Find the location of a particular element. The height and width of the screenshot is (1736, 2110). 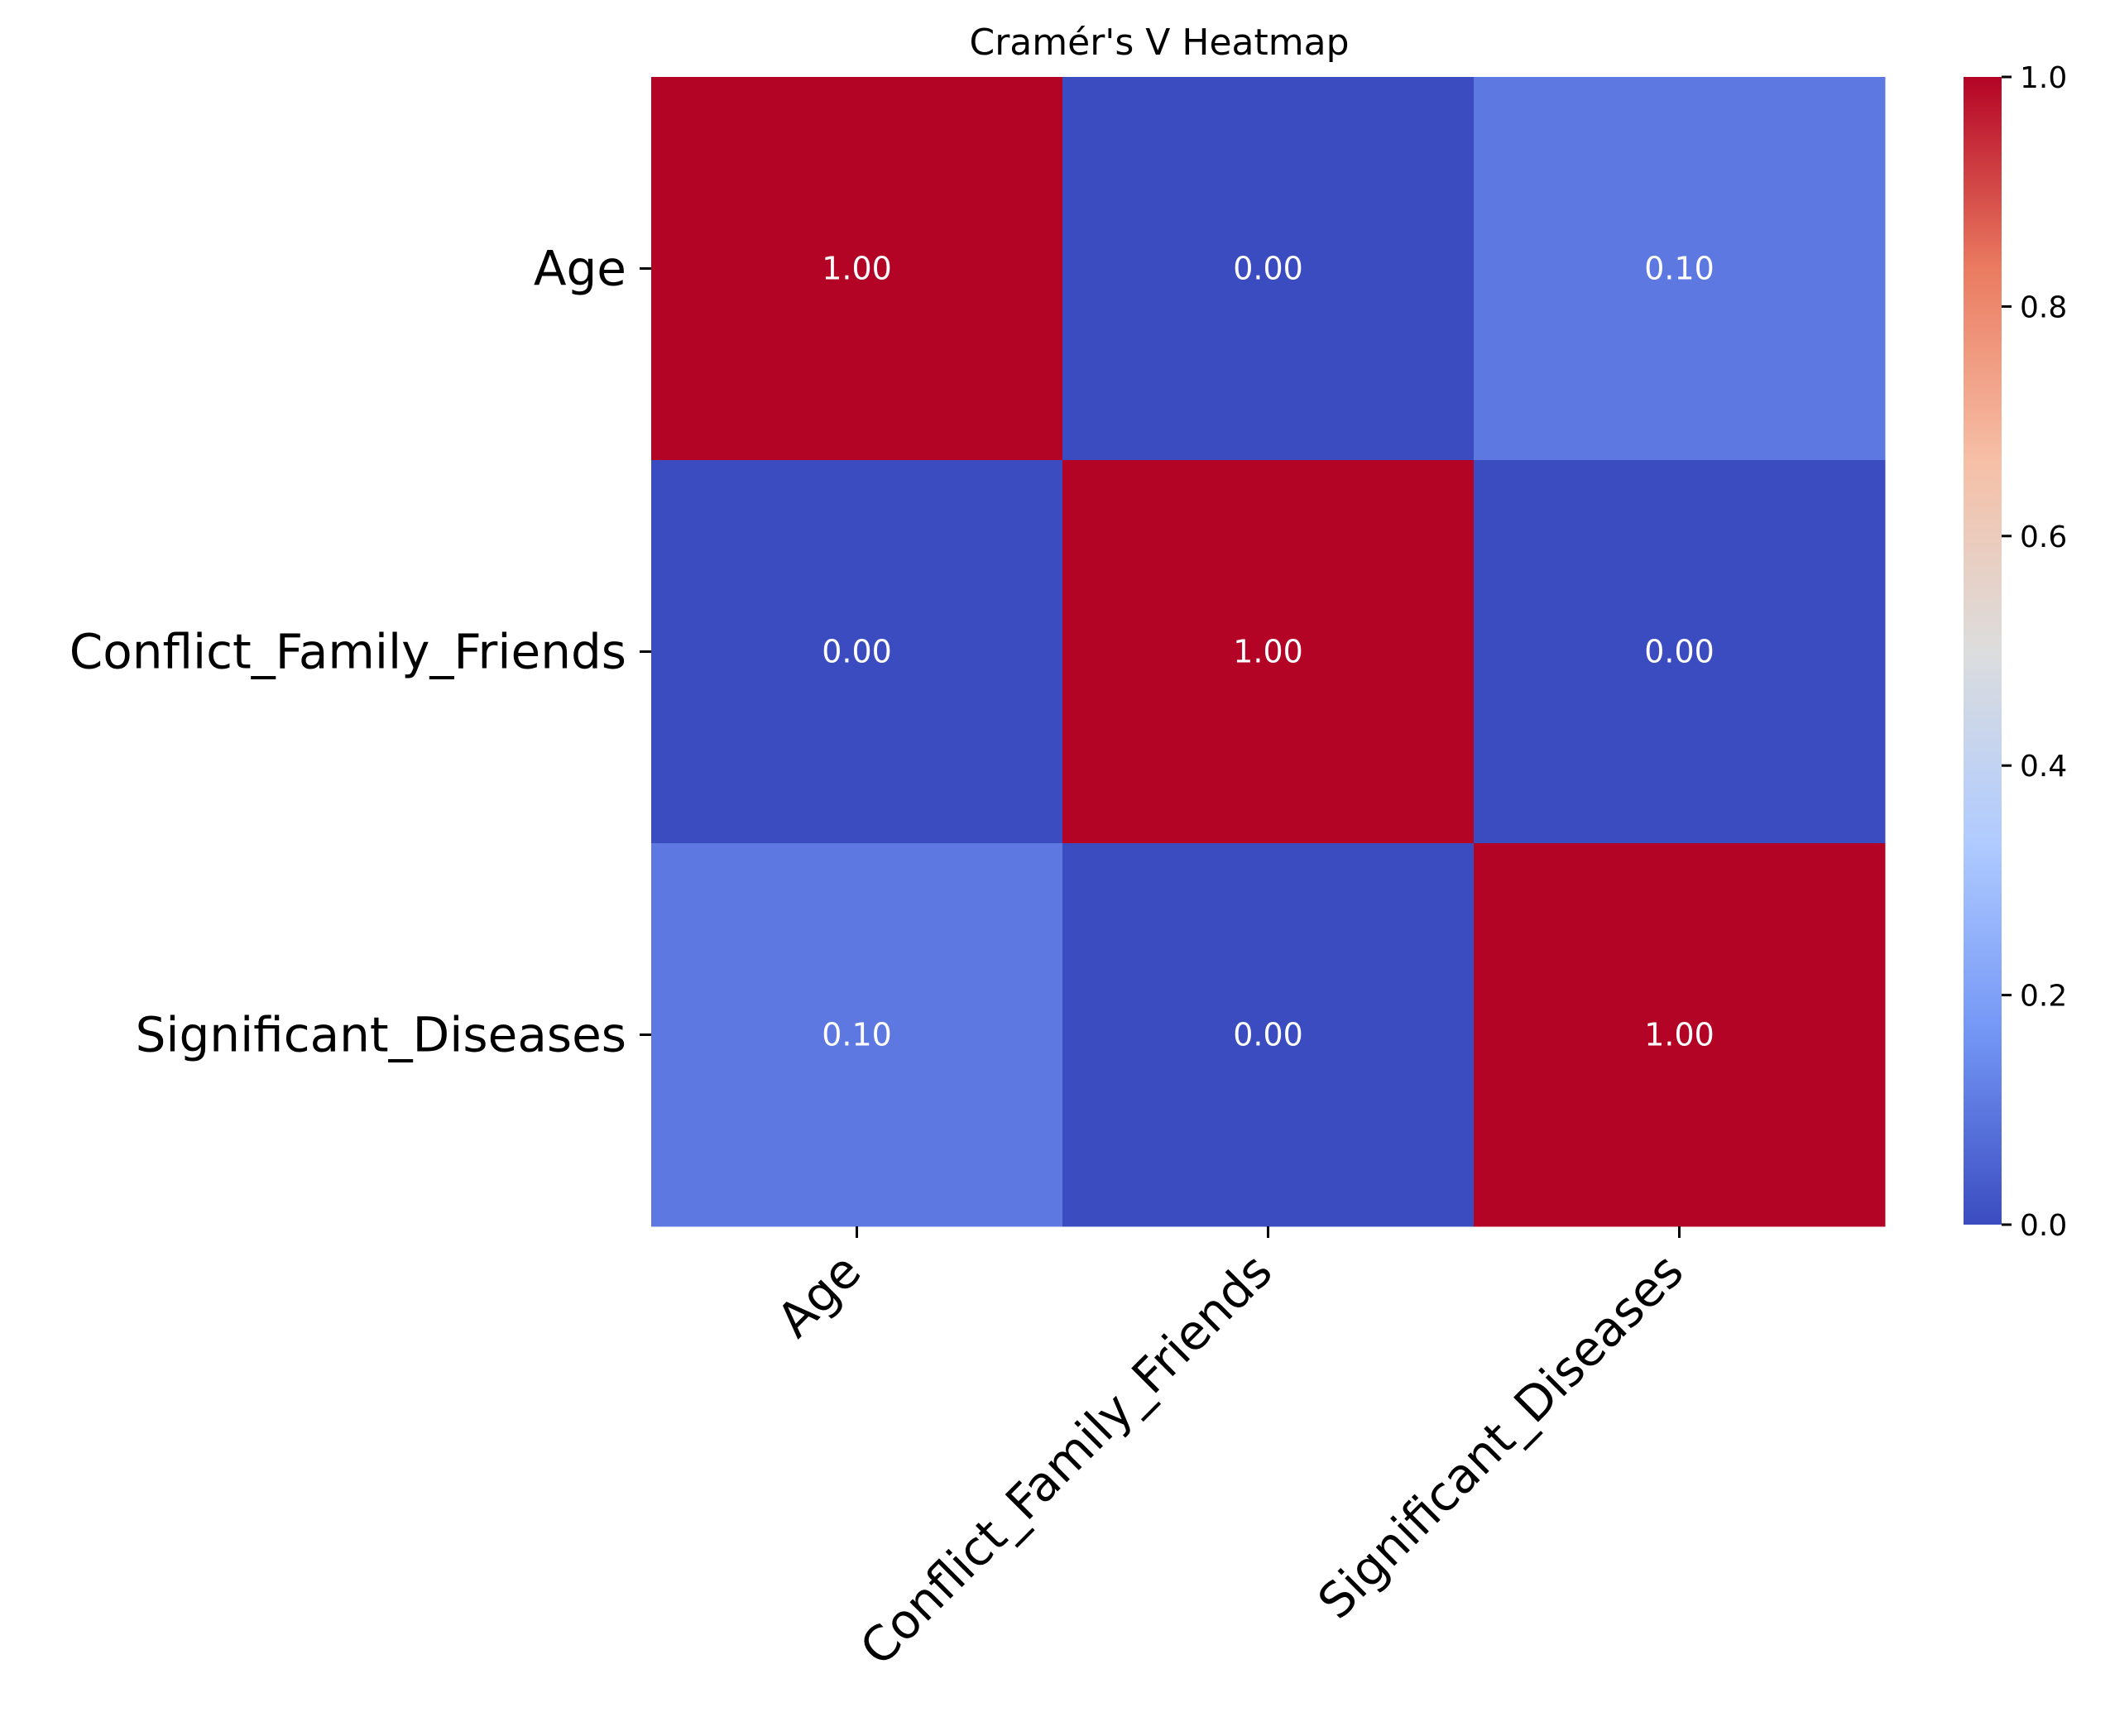

cell-value-label-r1-c0: 0.00 is located at coordinates (857, 652).